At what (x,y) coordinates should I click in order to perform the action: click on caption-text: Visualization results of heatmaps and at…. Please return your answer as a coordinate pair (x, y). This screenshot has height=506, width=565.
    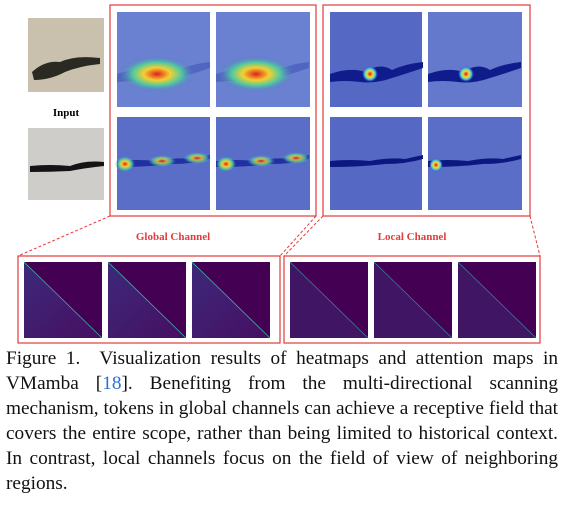
    Looking at the image, I should click on (282, 371).